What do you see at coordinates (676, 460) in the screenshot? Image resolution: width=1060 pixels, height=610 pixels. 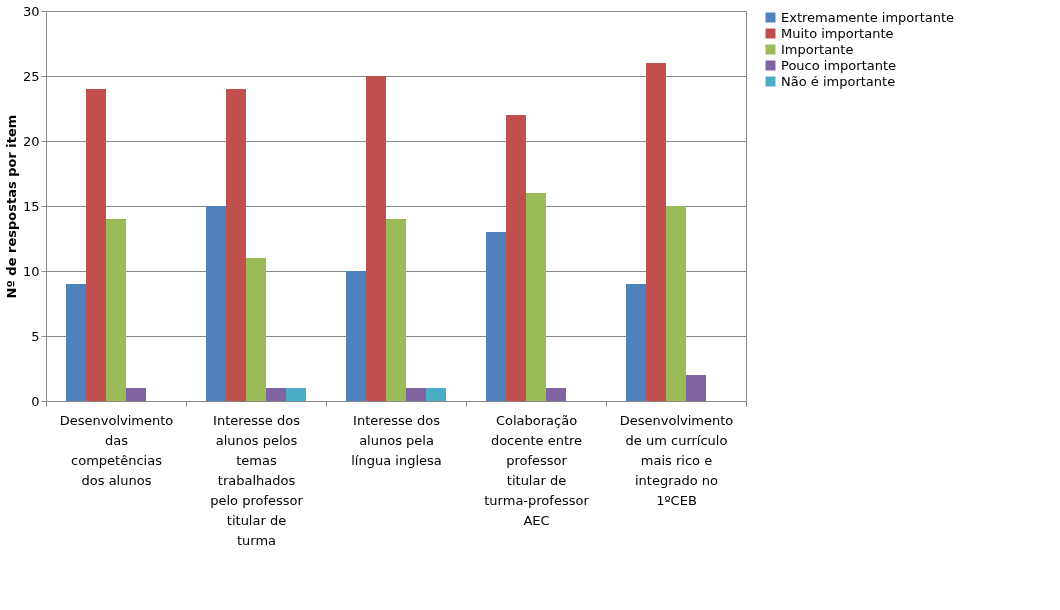 I see `x-tick-label: Desenvolvimento de um currículo mais rico e integrado no 1ºCEB` at bounding box center [676, 460].